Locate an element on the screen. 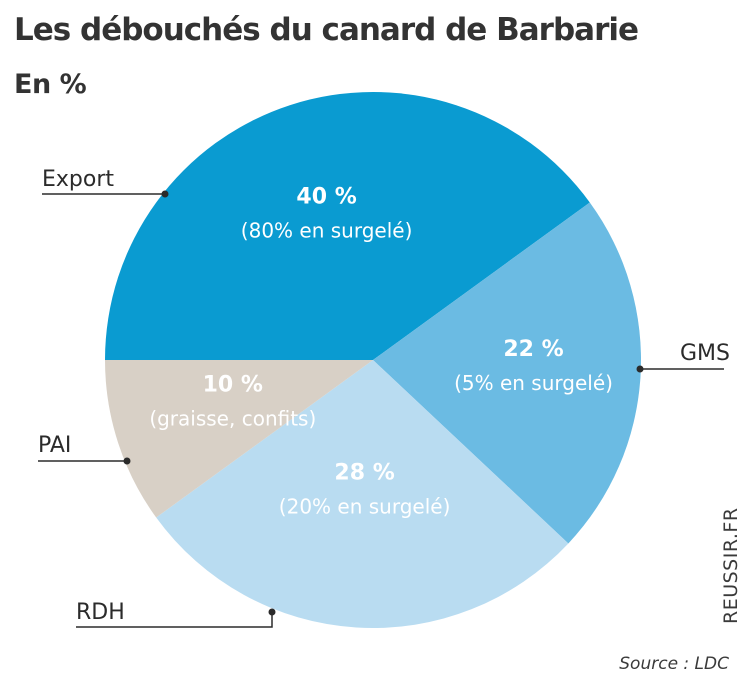  leader-dot-export is located at coordinates (165, 194).